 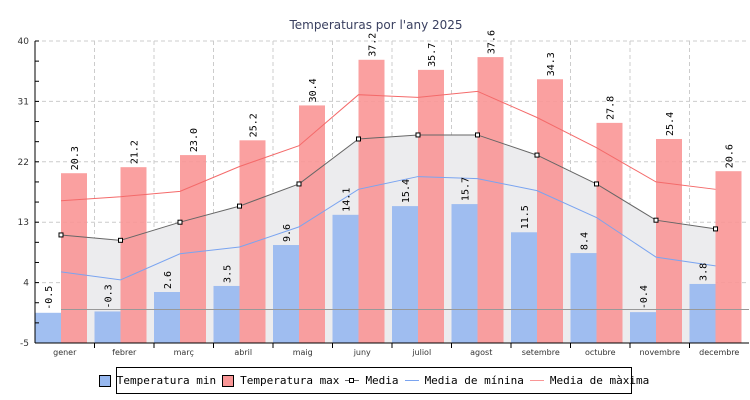 I want to click on data-label: 21.2, so click(x=135, y=152).